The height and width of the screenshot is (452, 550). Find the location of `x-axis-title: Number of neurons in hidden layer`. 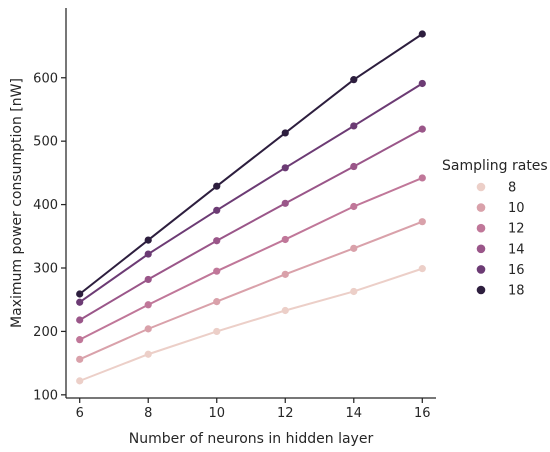

x-axis-title: Number of neurons in hidden layer is located at coordinates (251, 439).